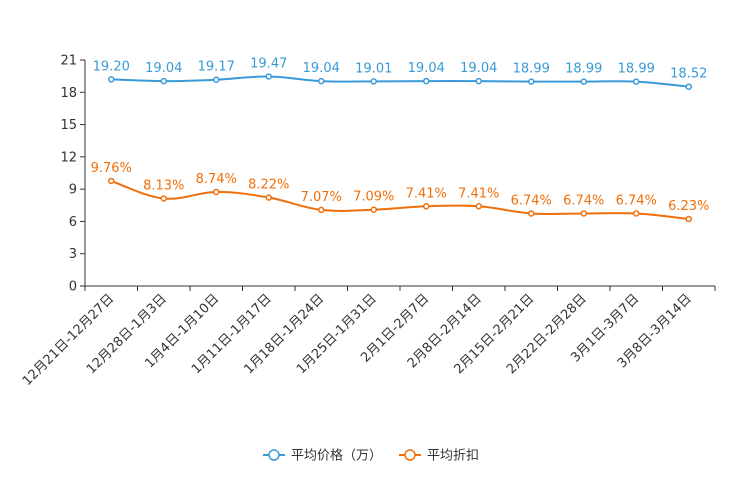 This screenshot has height=496, width=744. I want to click on legend-item-1: 平均折扣, so click(439, 456).